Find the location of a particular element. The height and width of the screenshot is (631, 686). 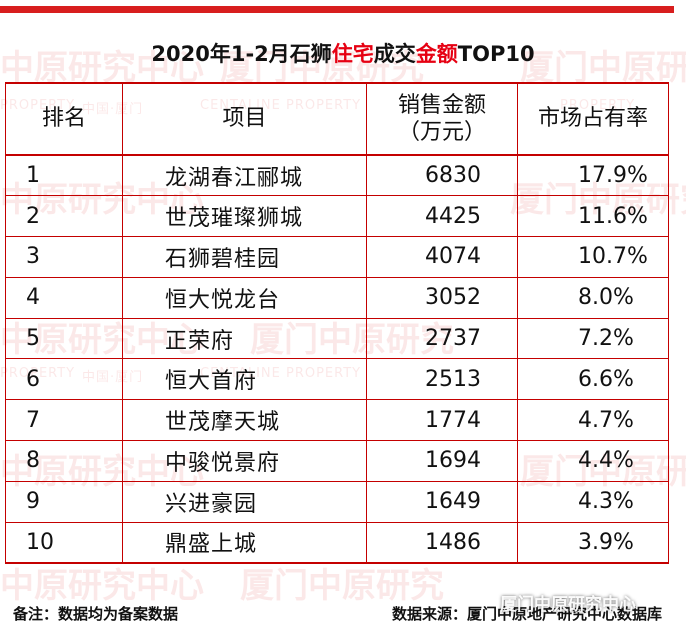

cell-rank: 6 is located at coordinates (64, 379).